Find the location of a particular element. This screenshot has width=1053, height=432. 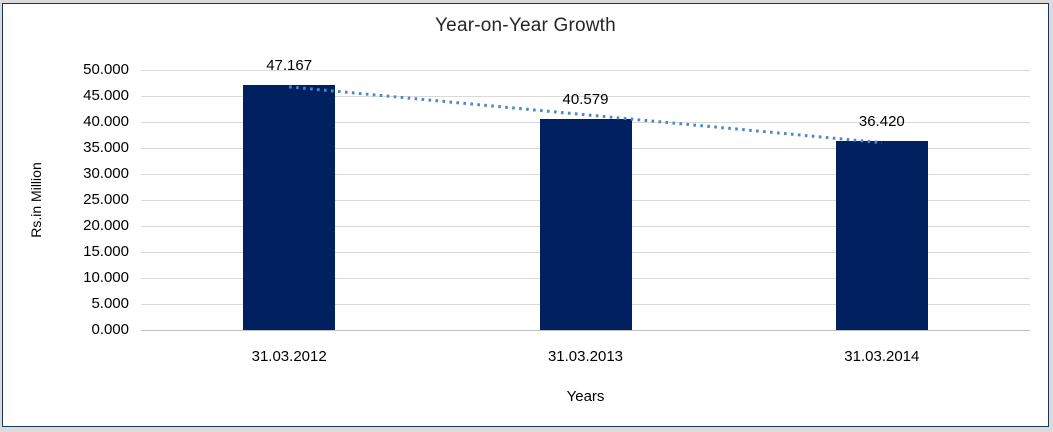

y-tick-label: 35.000 is located at coordinates (106, 147).